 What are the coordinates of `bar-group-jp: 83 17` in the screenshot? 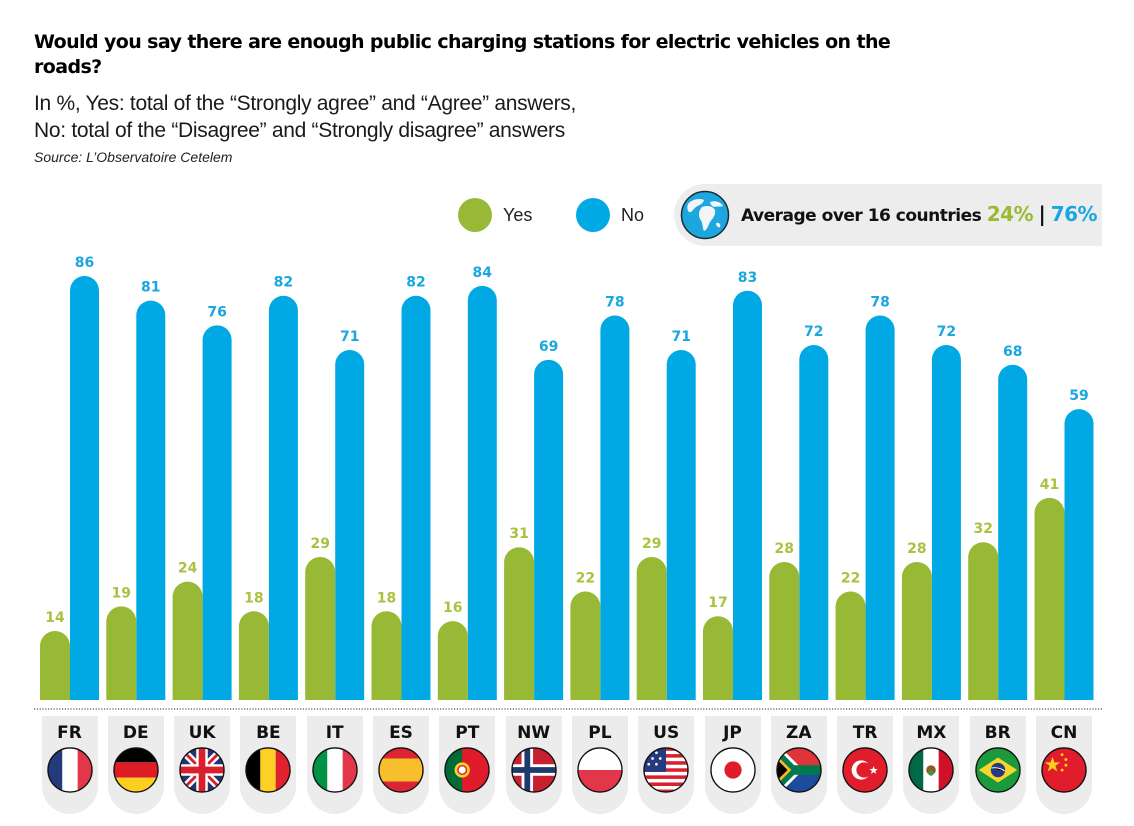 It's located at (732, 485).